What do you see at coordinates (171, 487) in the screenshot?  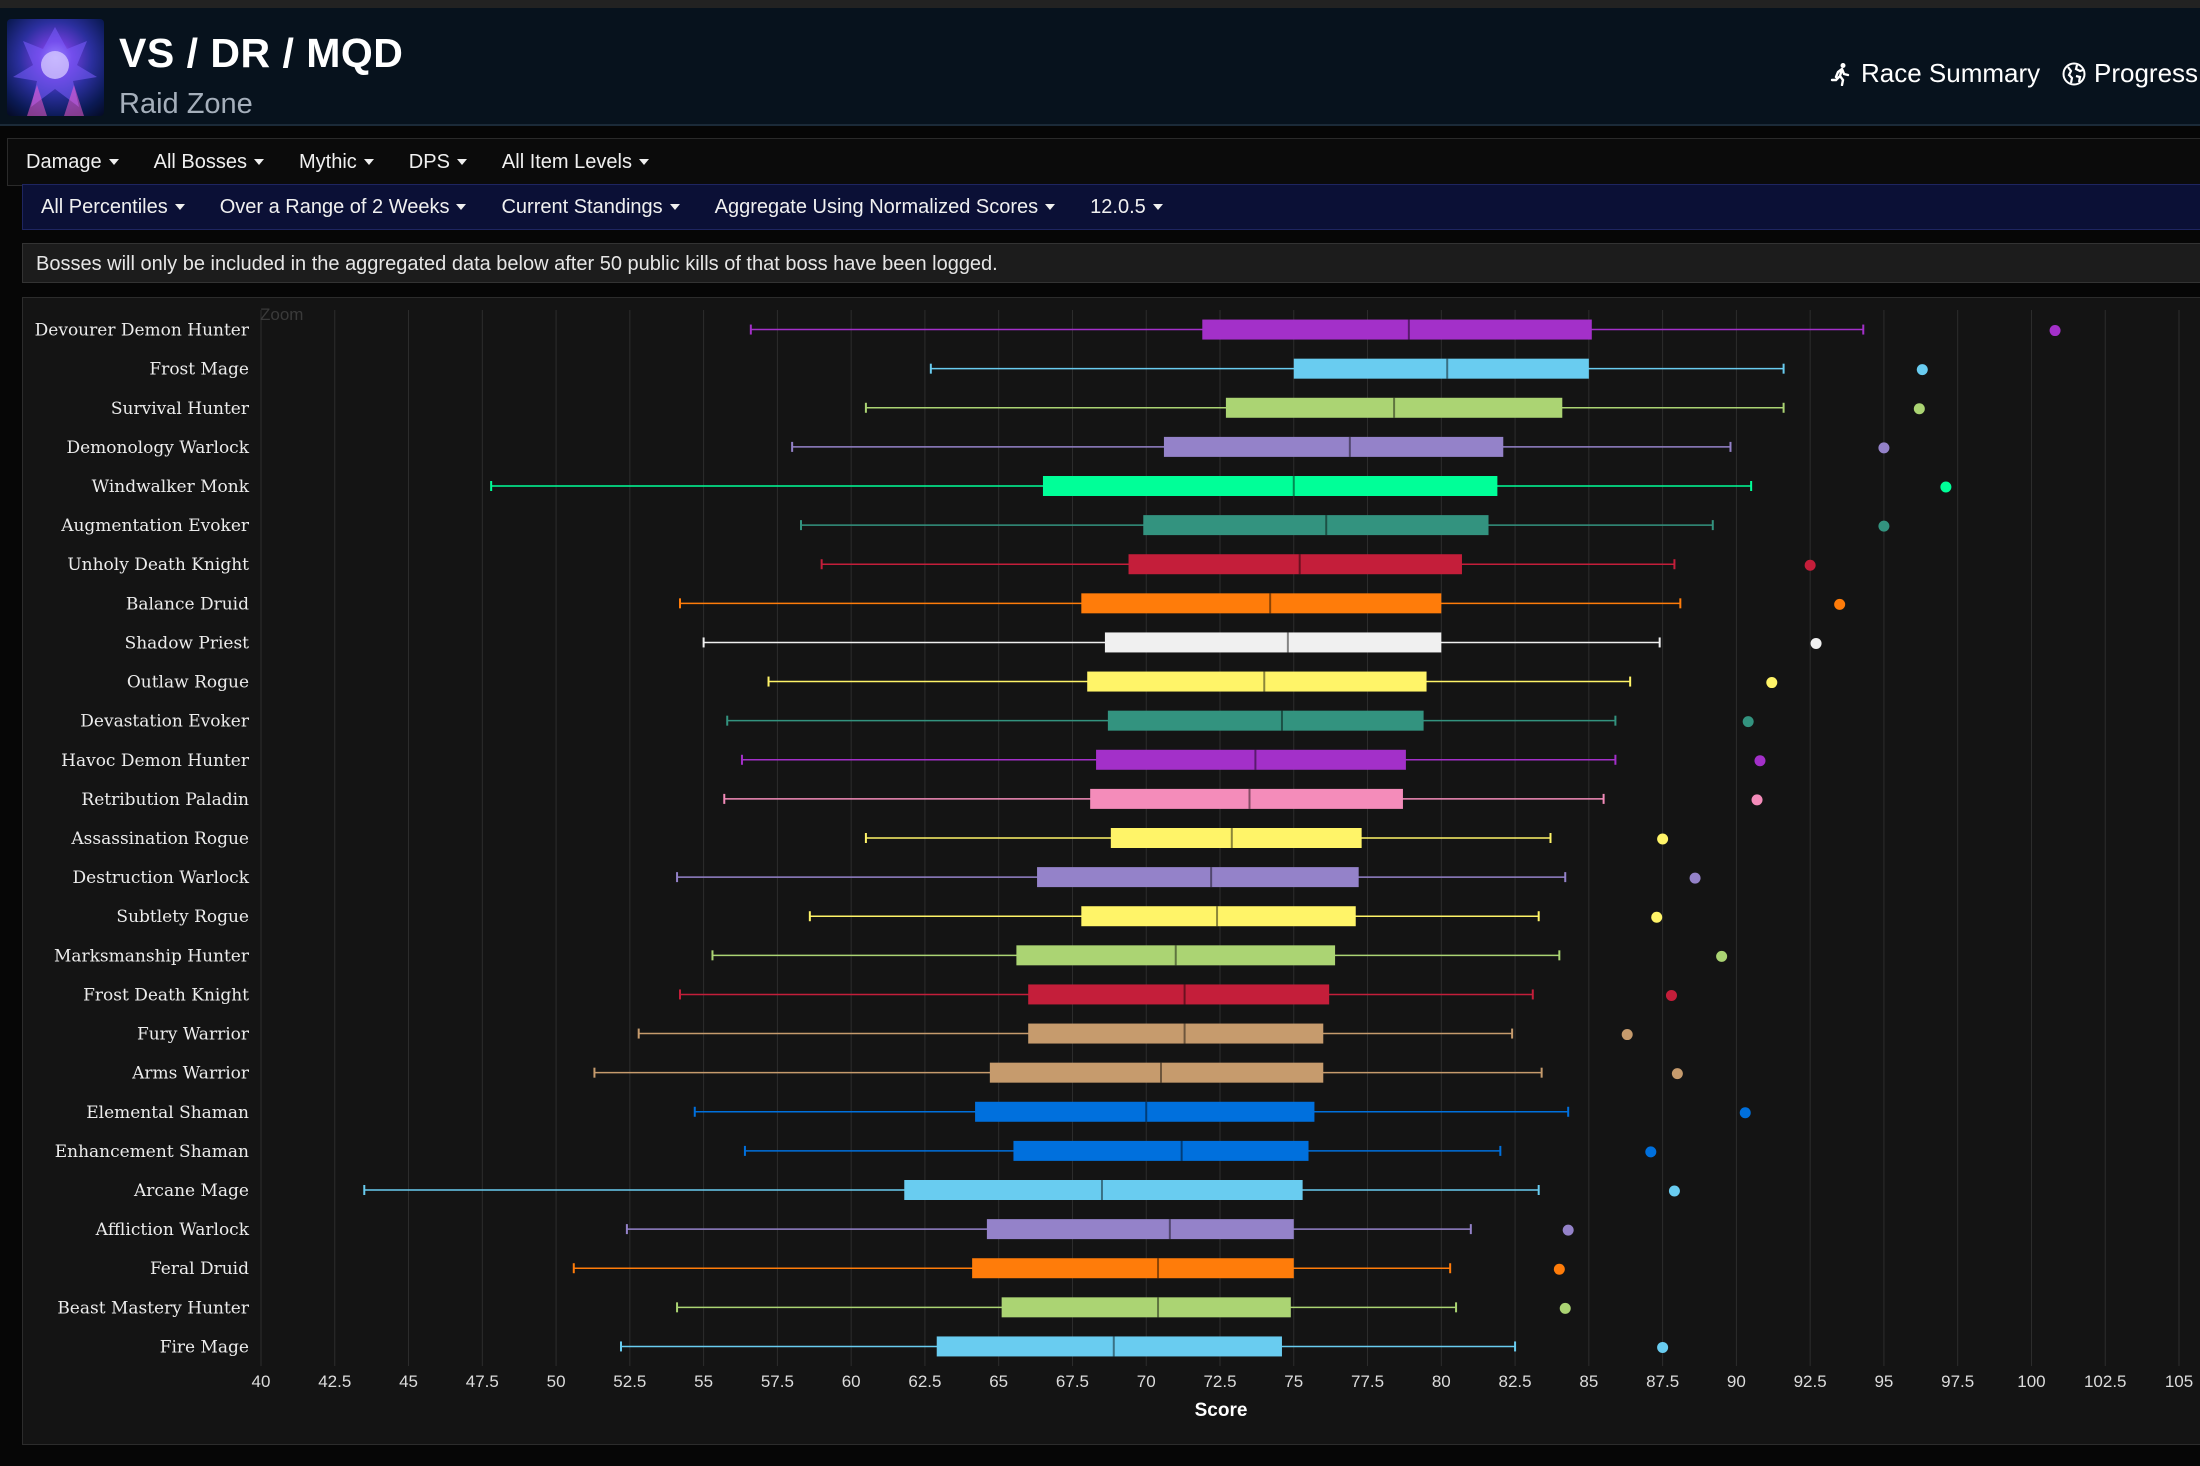 I see `category-label: Windwalker Monk` at bounding box center [171, 487].